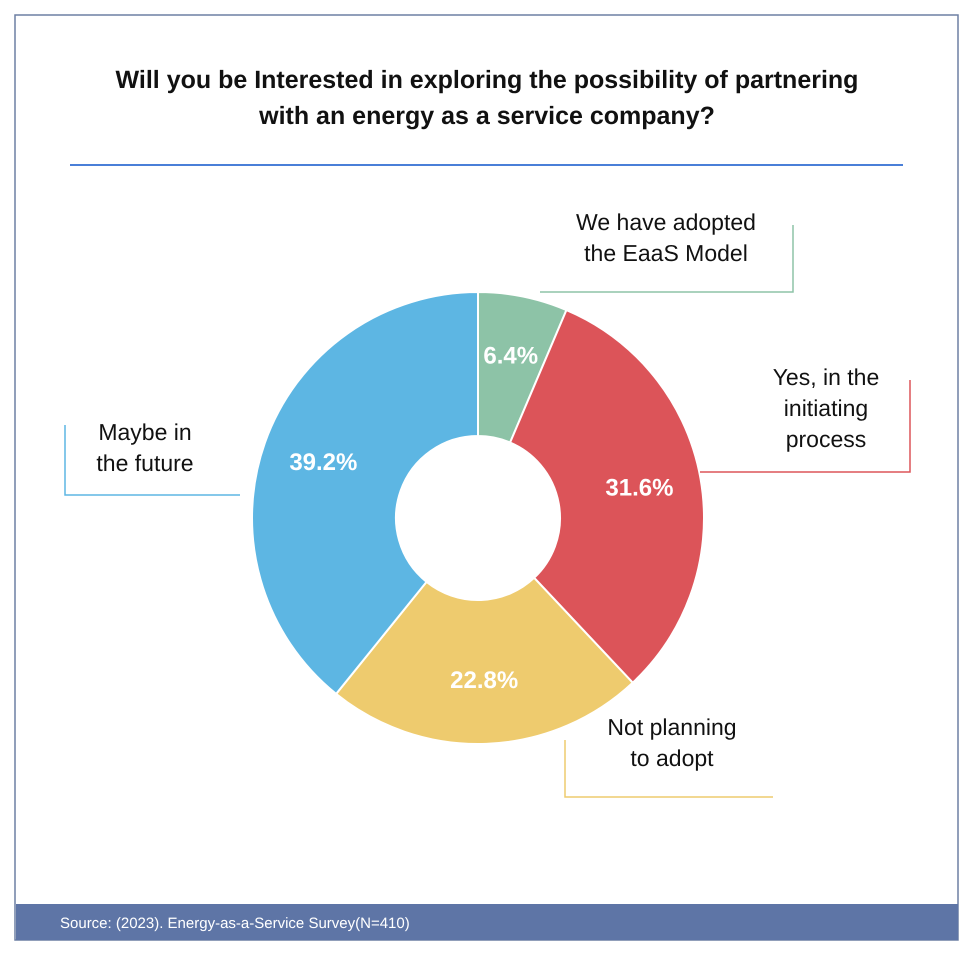  I want to click on data-label: 39.2%, so click(323, 462).